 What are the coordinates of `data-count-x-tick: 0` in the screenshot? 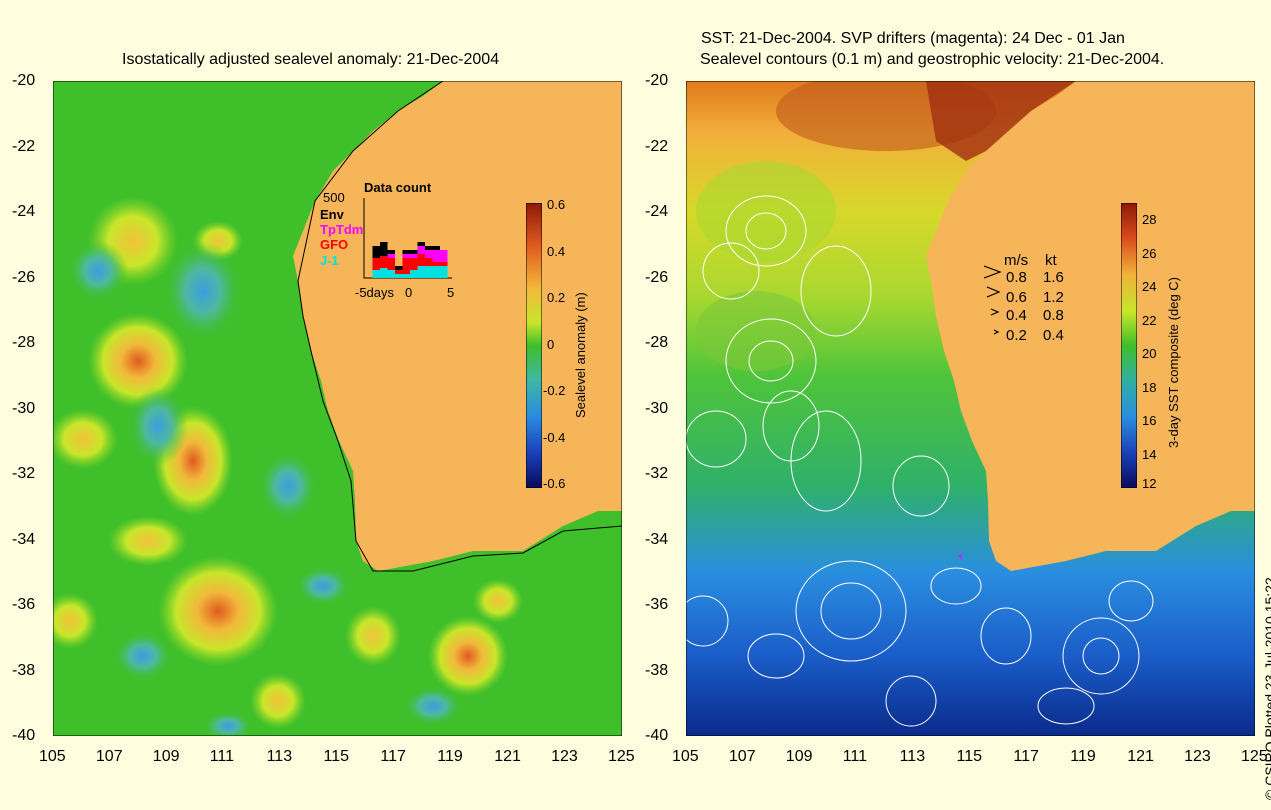 It's located at (409, 292).